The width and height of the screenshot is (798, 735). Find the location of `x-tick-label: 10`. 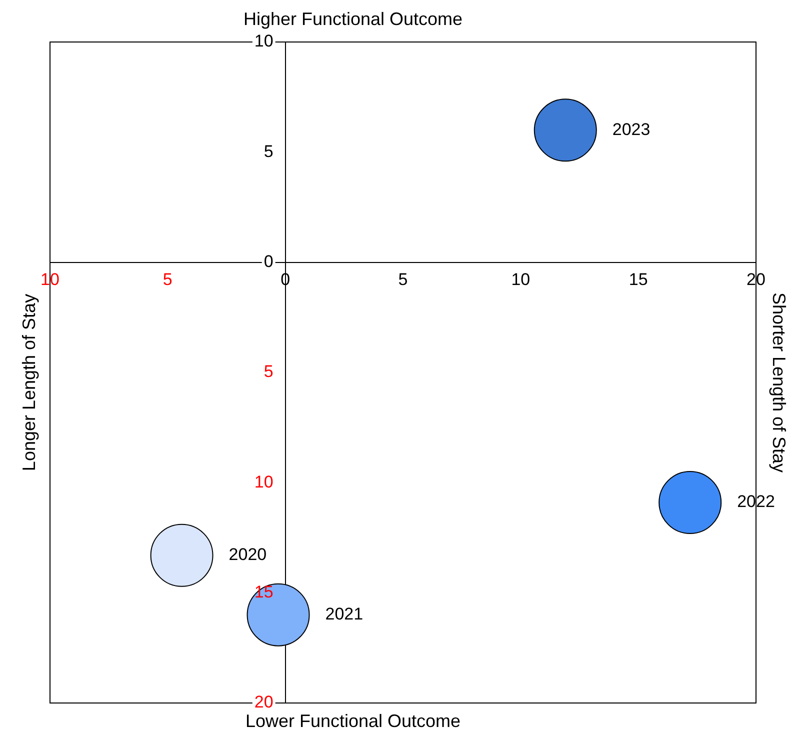

x-tick-label: 10 is located at coordinates (520, 280).